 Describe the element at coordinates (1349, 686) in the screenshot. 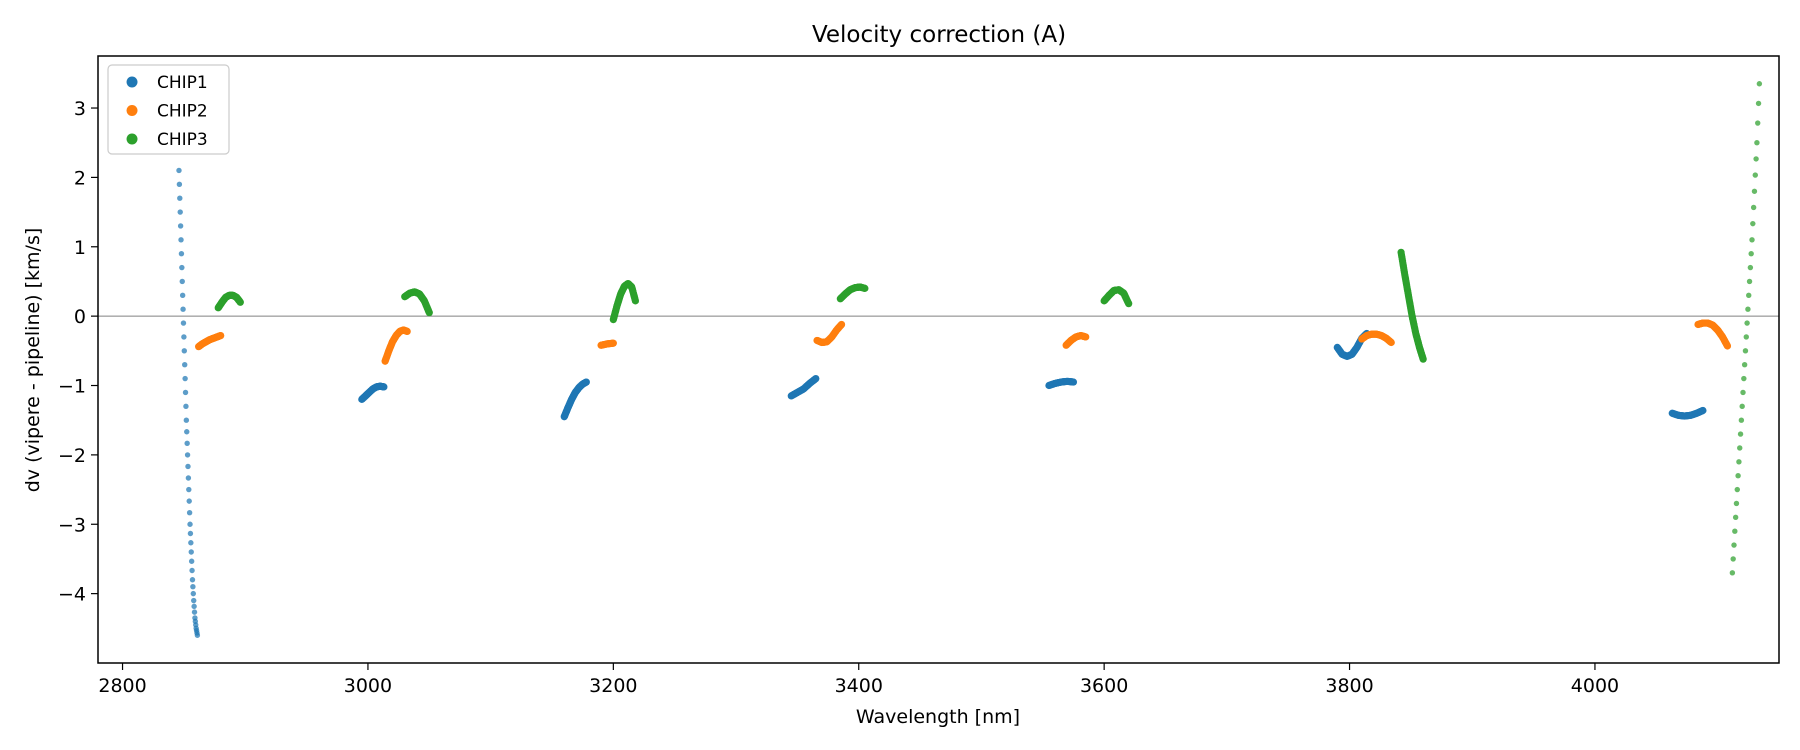

I see `x-tick-label-3800: 3800` at that location.